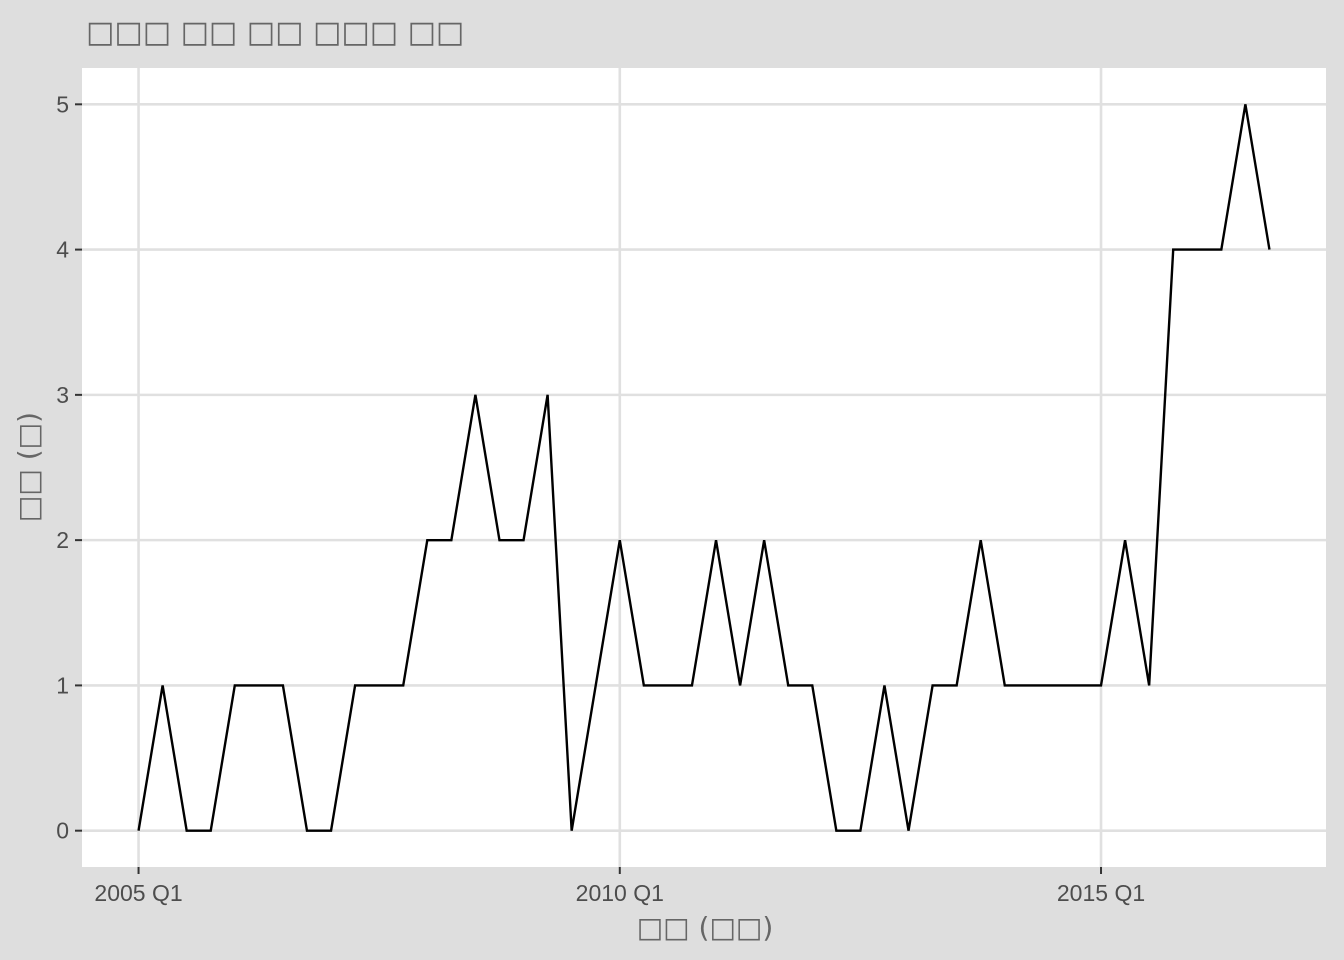  I want to click on x-tick-label: 2005 Q1, so click(138, 893).